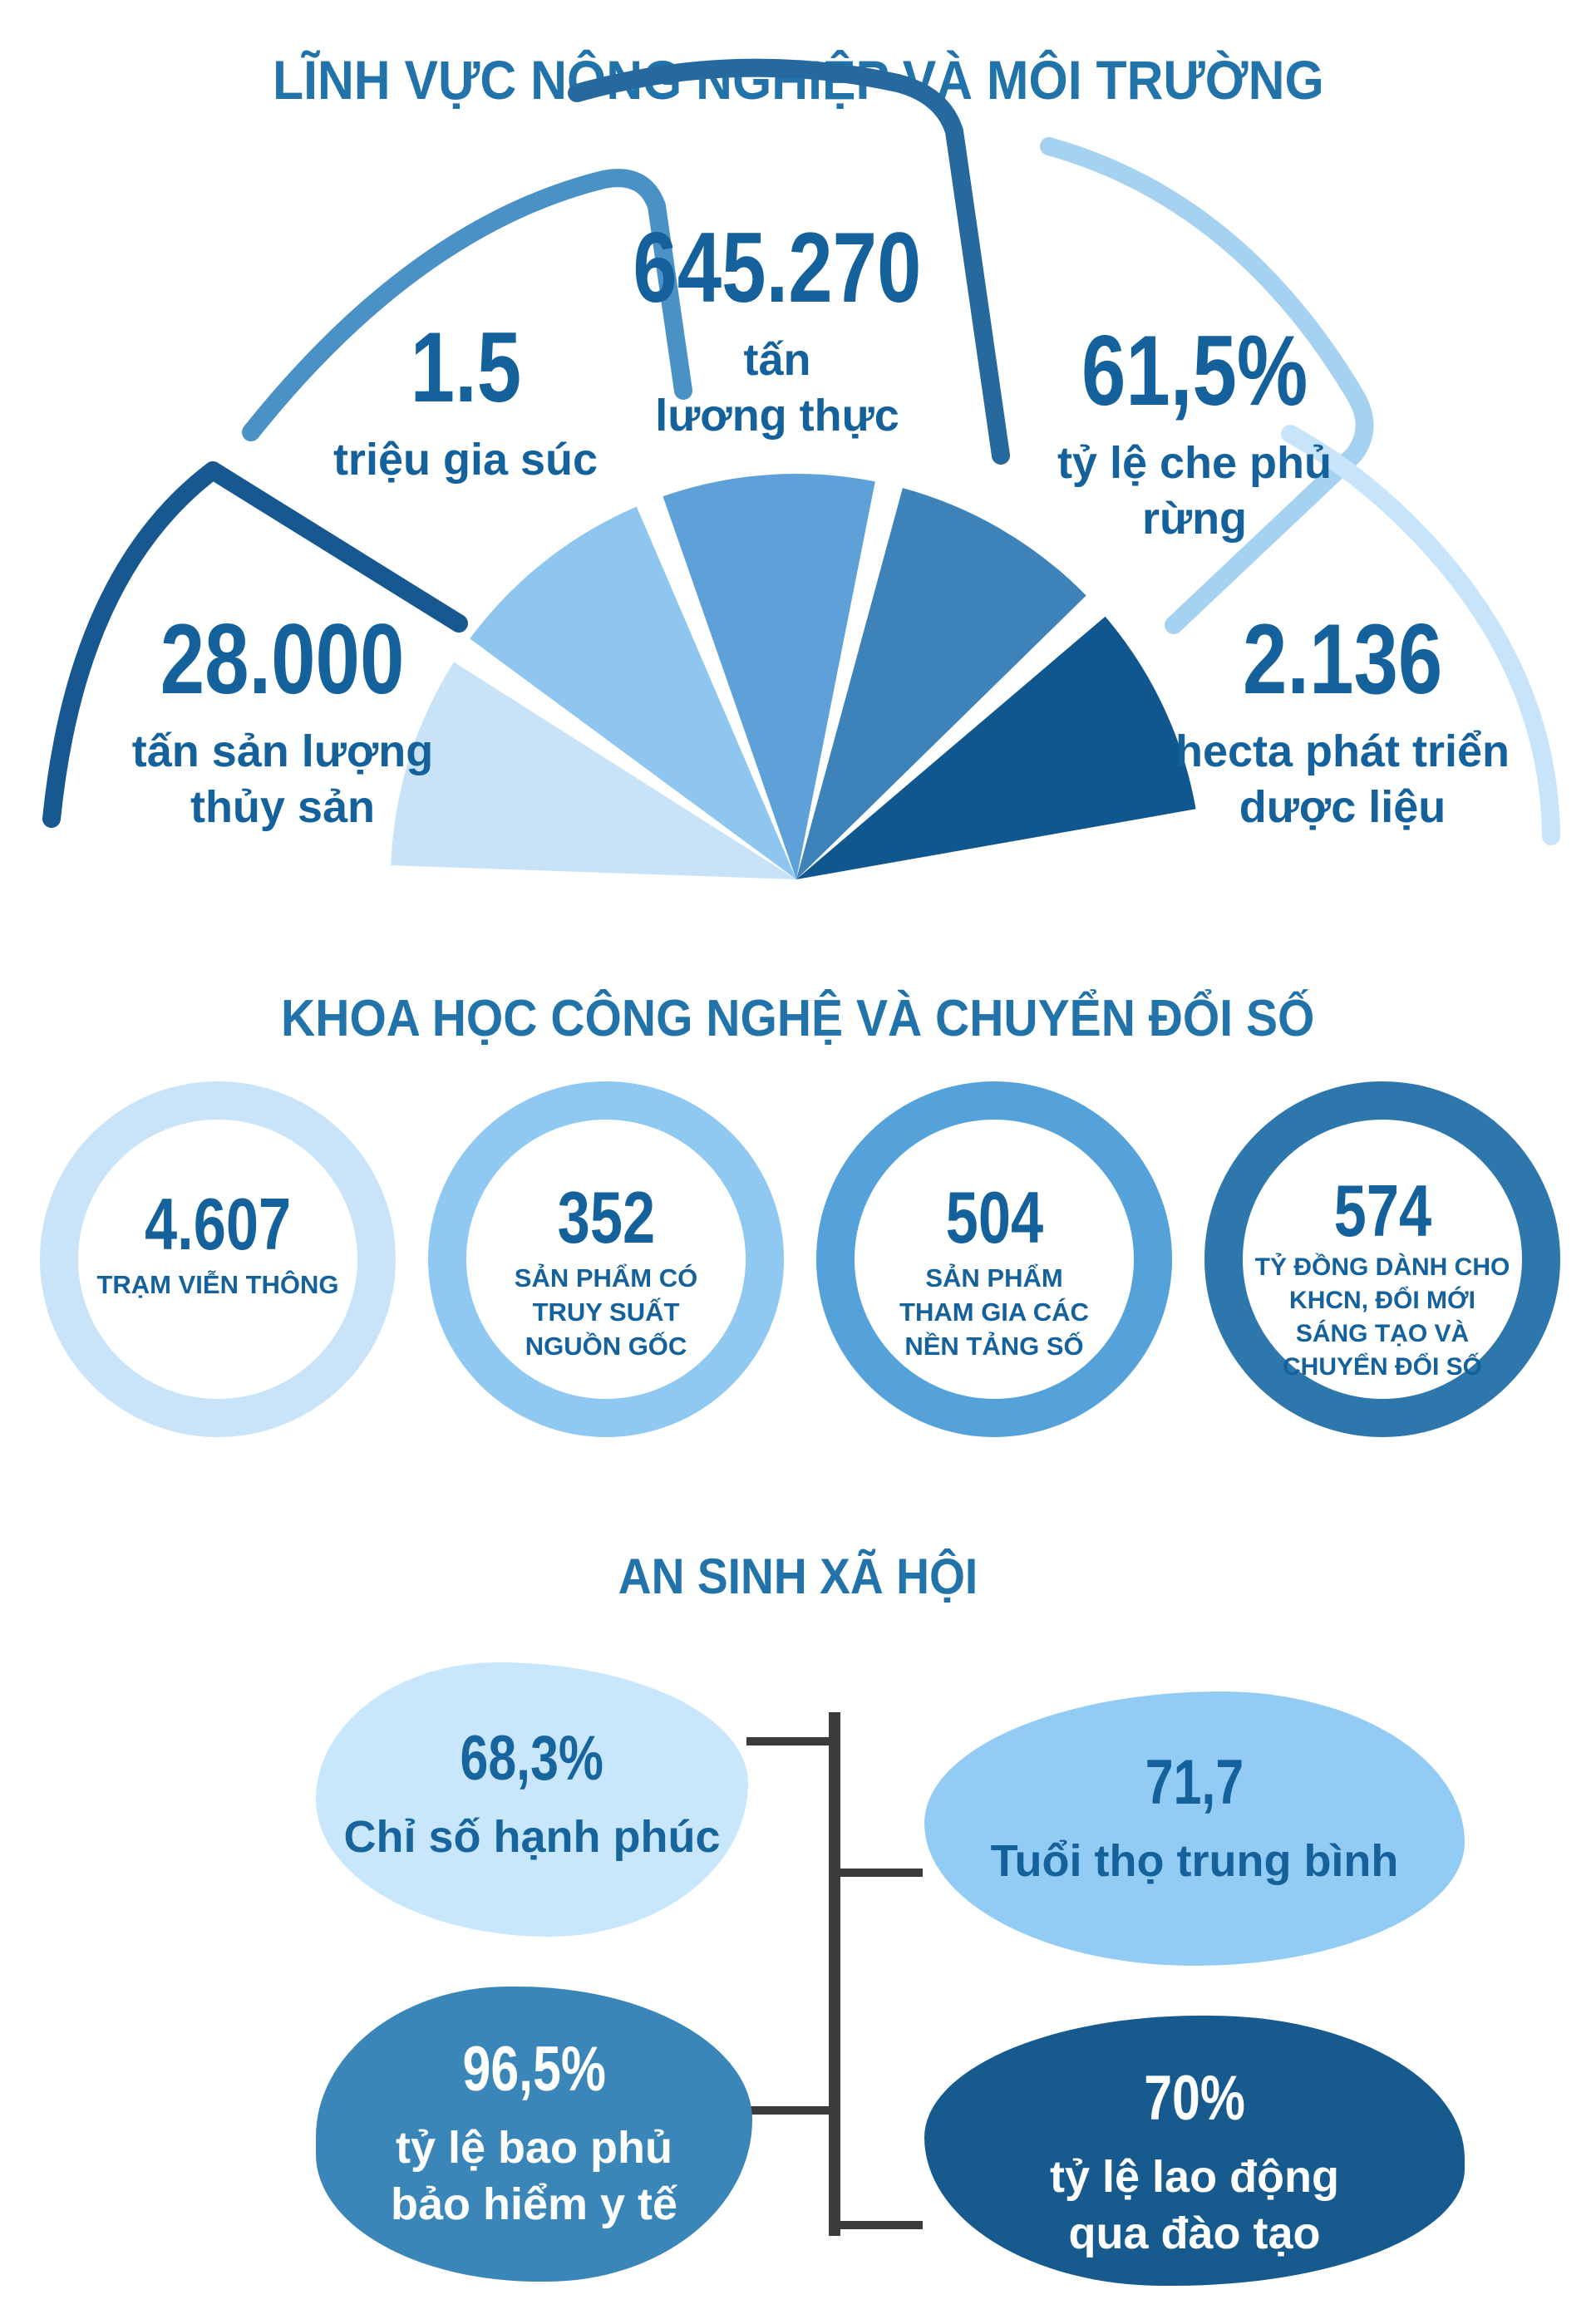 This screenshot has width=1596, height=2324. I want to click on section-title-technology-text: KHOA HỌC CÔNG NGHỆ VÀ CHUYỂN ĐỔI SỐ, so click(798, 1018).